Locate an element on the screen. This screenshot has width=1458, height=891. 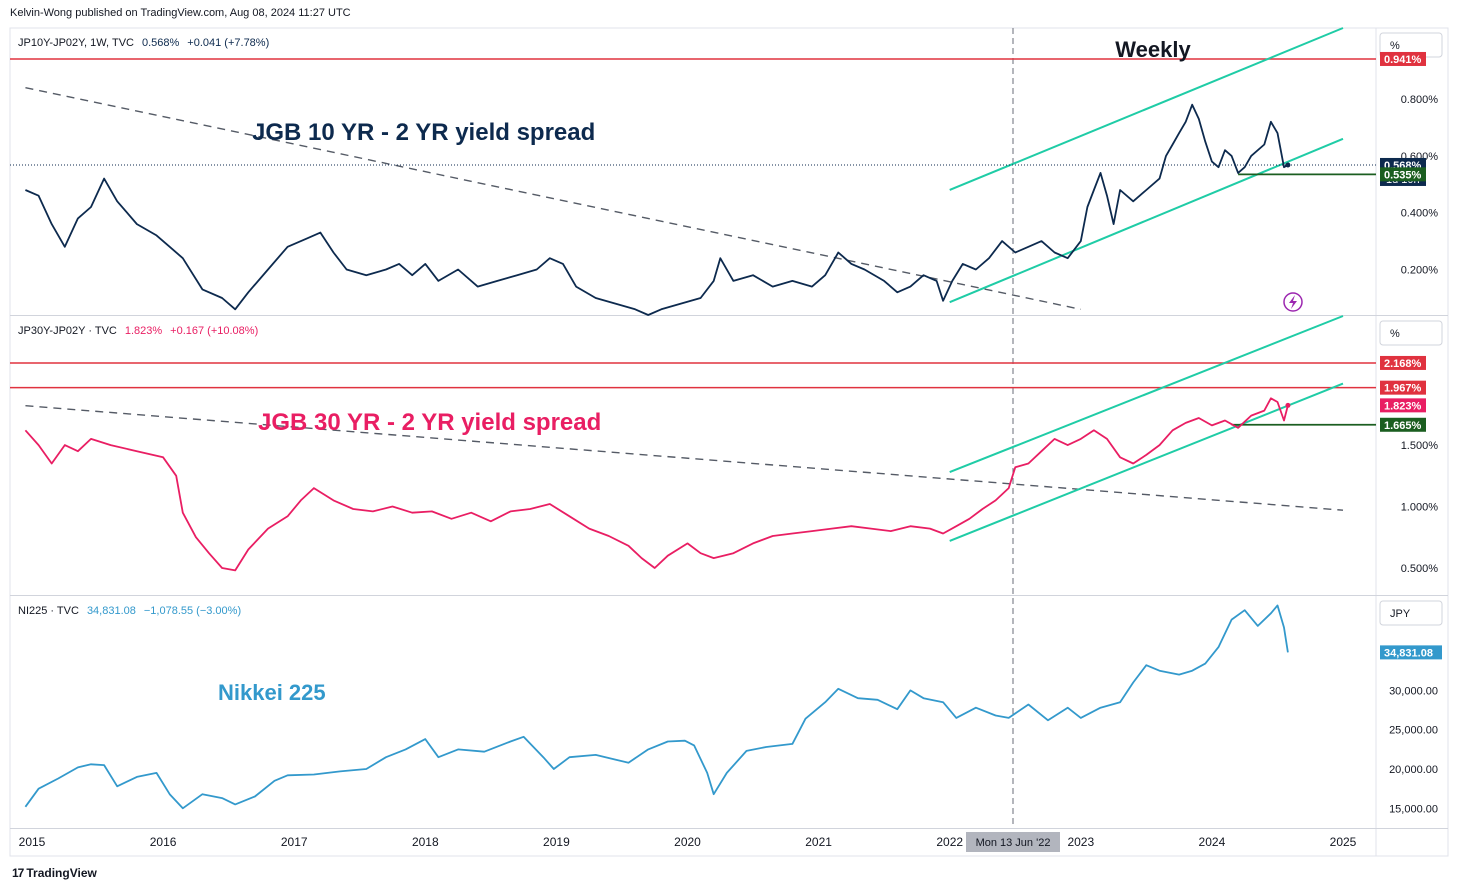
channel-upper-p0 is located at coordinates (1146, 109).